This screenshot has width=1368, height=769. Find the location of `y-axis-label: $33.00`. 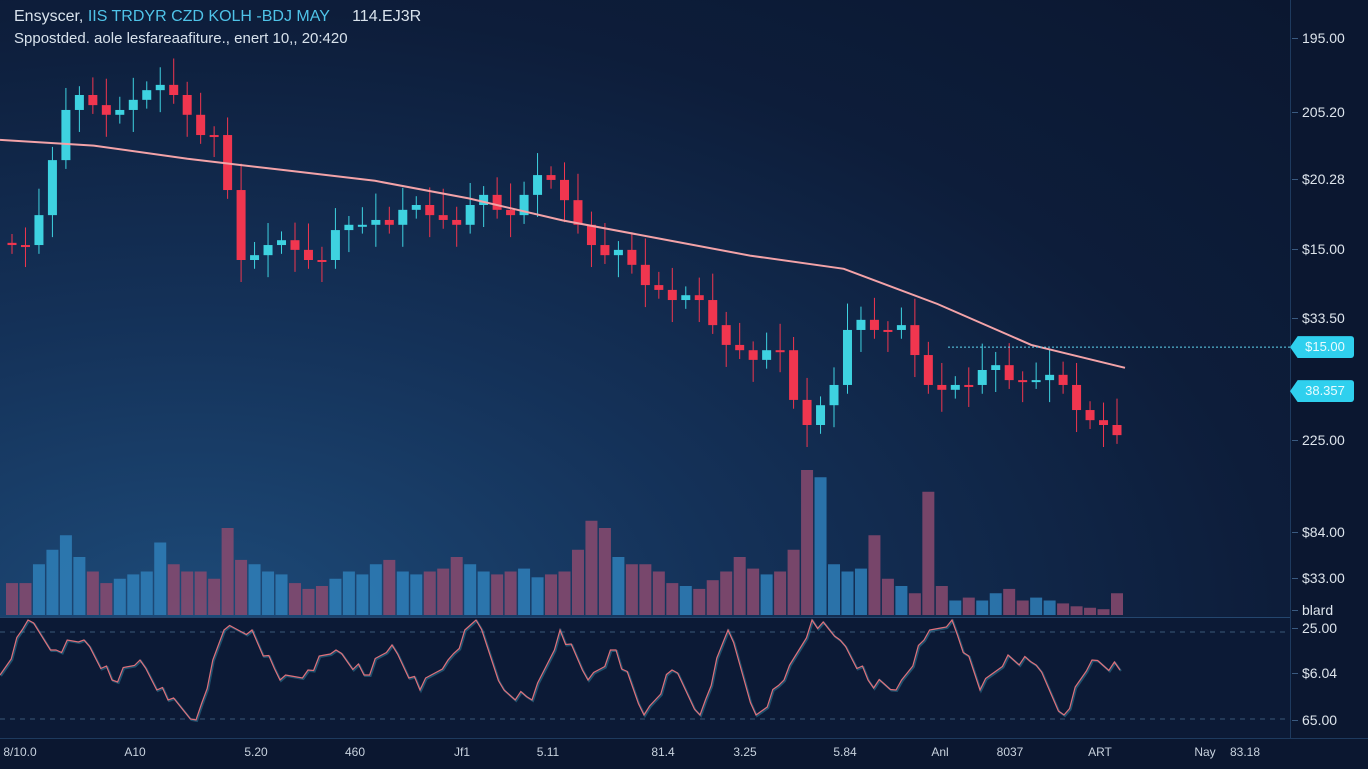

y-axis-label: $33.00 is located at coordinates (1318, 578).